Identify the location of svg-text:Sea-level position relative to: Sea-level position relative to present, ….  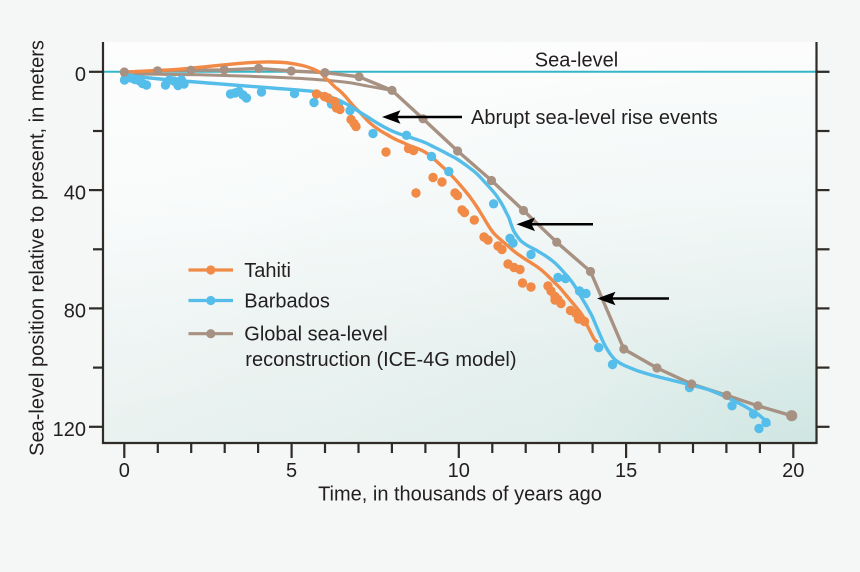
(38, 248).